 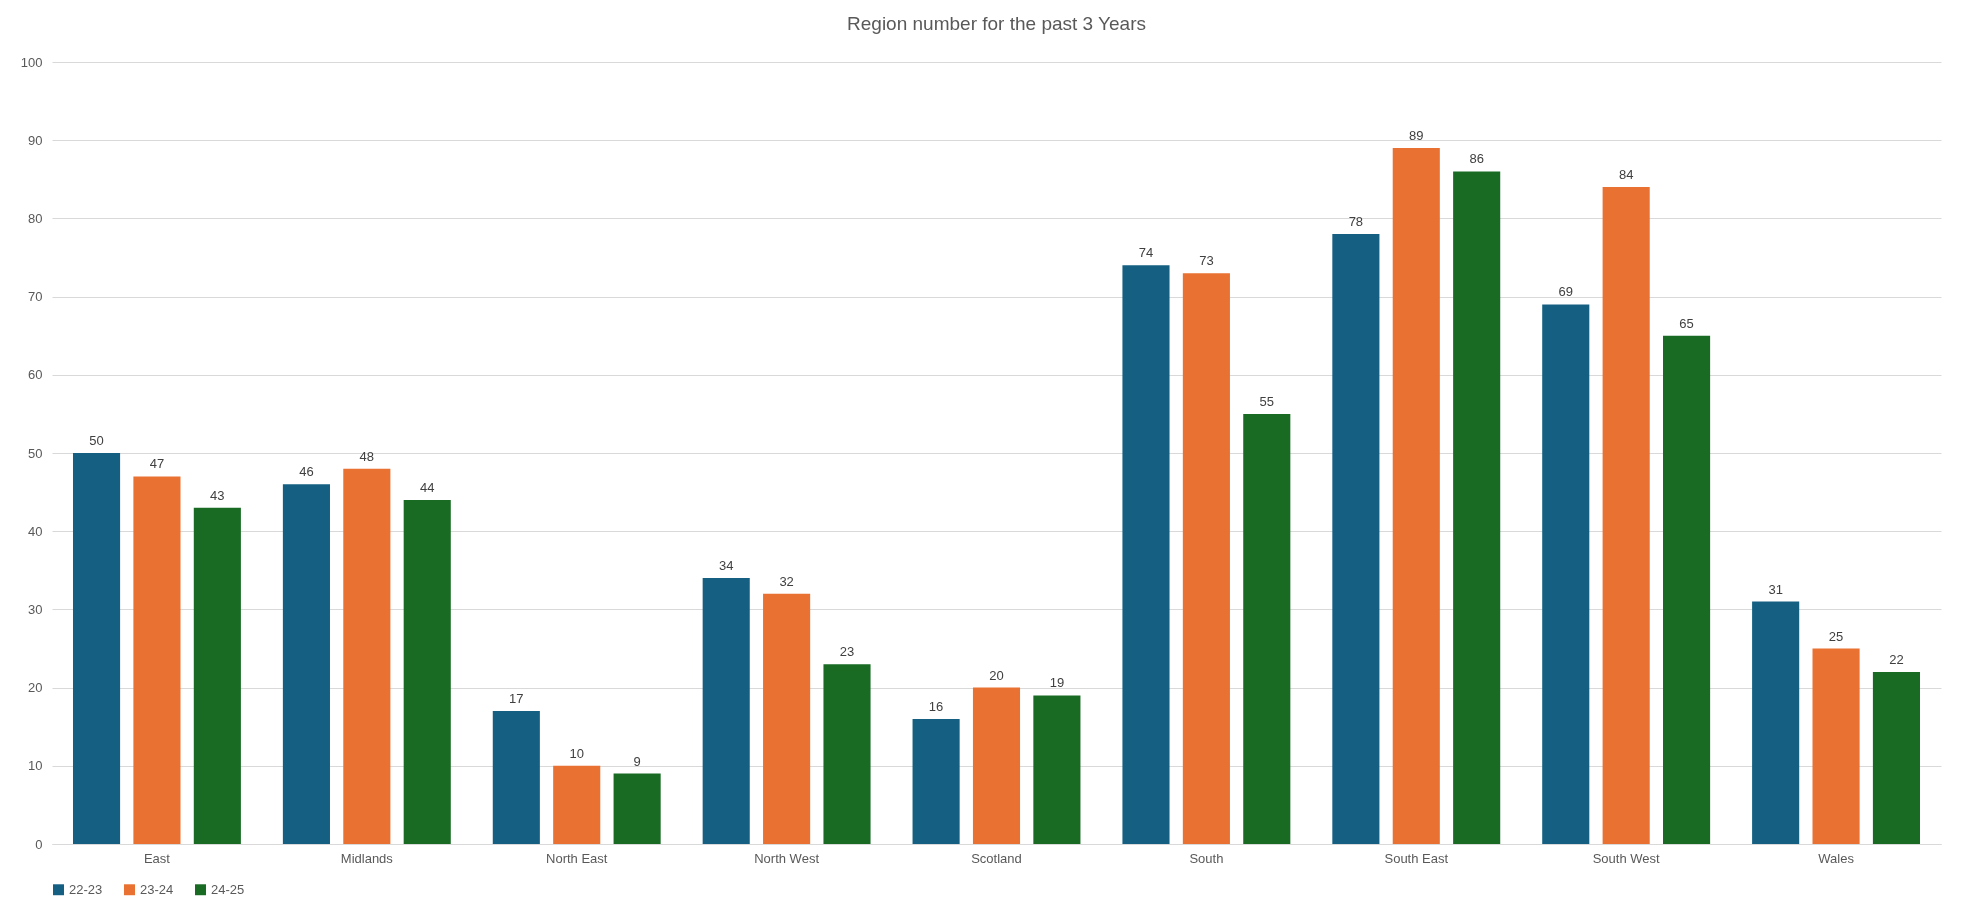 What do you see at coordinates (35, 453) in the screenshot?
I see `y-tick-label: 50` at bounding box center [35, 453].